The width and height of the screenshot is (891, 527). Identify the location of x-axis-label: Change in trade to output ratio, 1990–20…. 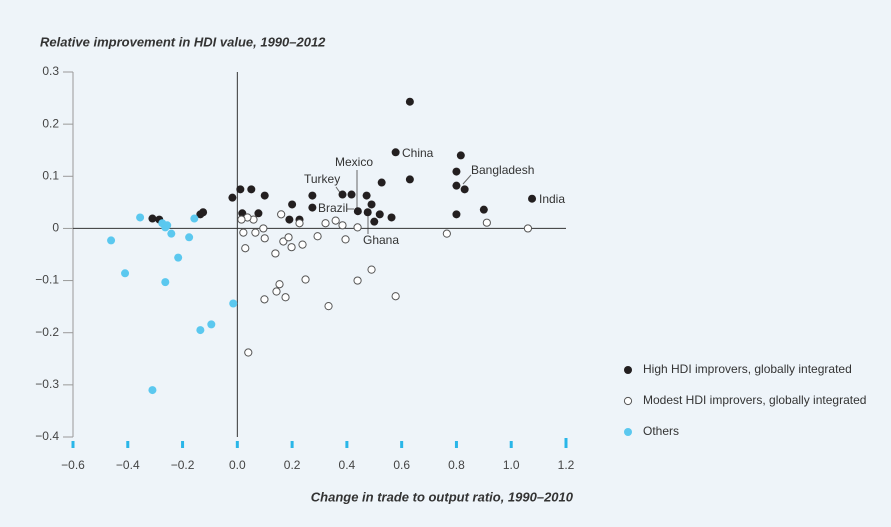
(442, 496).